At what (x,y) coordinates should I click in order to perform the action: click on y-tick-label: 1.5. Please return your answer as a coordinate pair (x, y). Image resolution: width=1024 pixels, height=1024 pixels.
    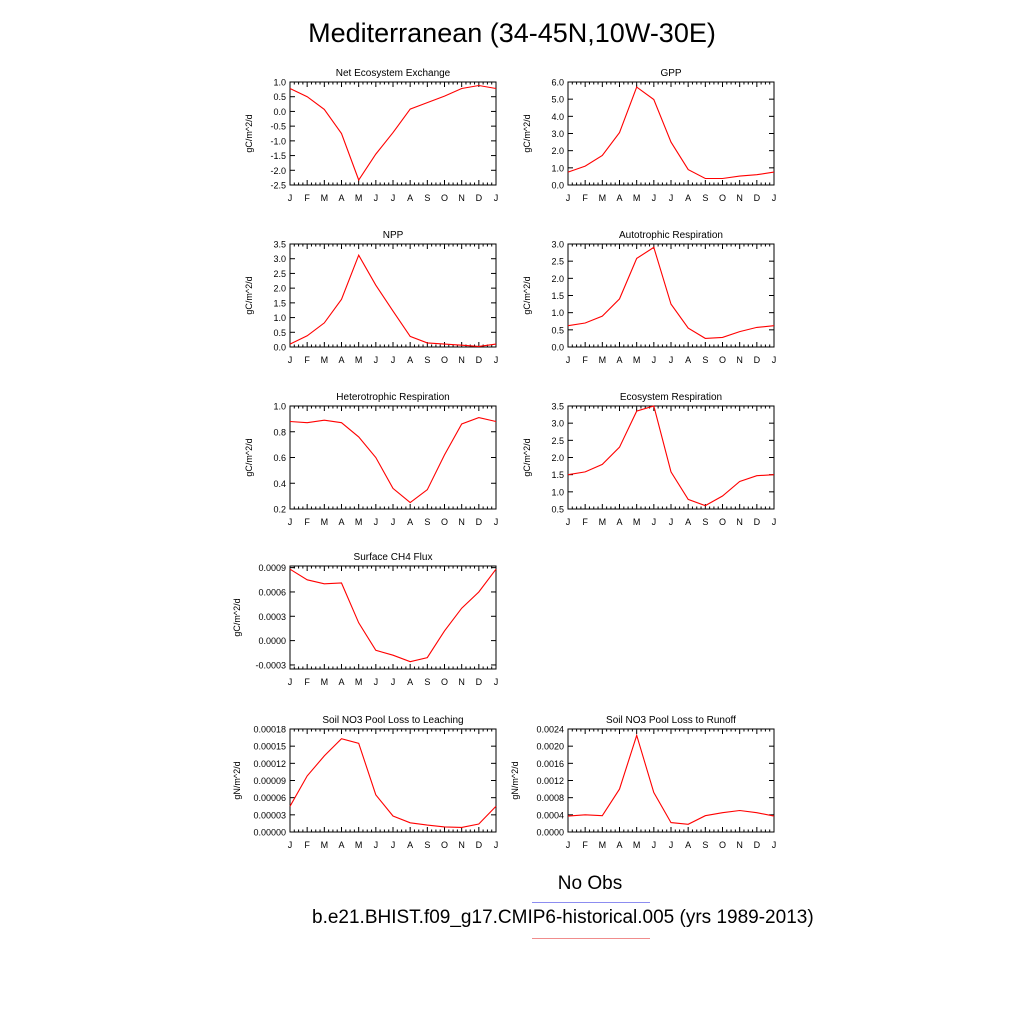
    Looking at the image, I should click on (557, 296).